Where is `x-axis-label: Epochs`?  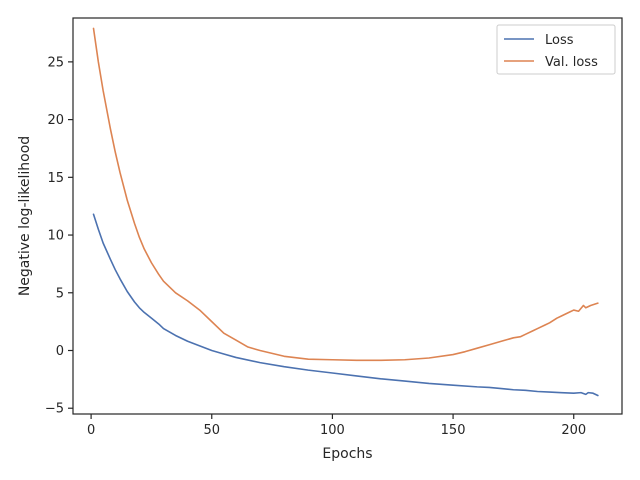
x-axis-label: Epochs is located at coordinates (347, 454).